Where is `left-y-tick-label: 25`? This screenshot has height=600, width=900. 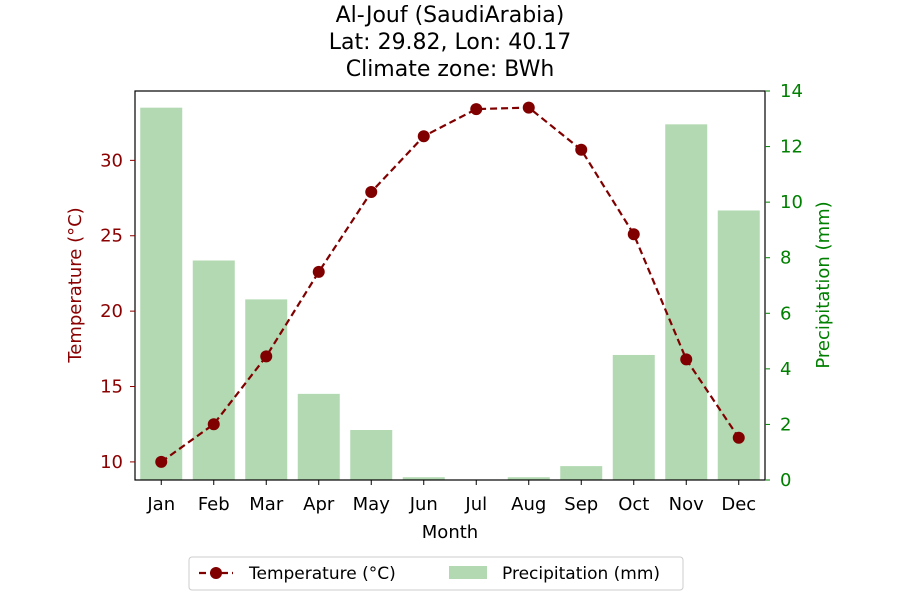
left-y-tick-label: 25 is located at coordinates (111, 236).